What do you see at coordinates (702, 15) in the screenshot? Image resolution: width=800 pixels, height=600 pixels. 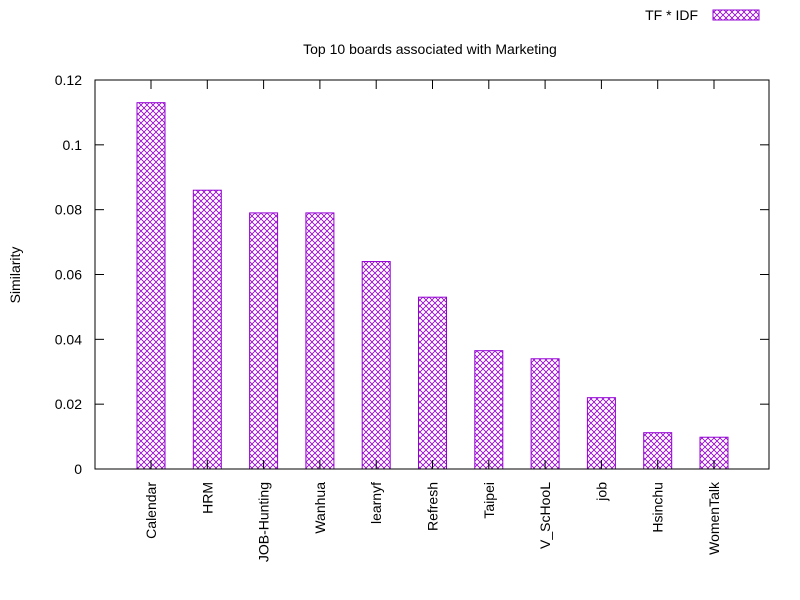 I see `legend: TF * IDF` at bounding box center [702, 15].